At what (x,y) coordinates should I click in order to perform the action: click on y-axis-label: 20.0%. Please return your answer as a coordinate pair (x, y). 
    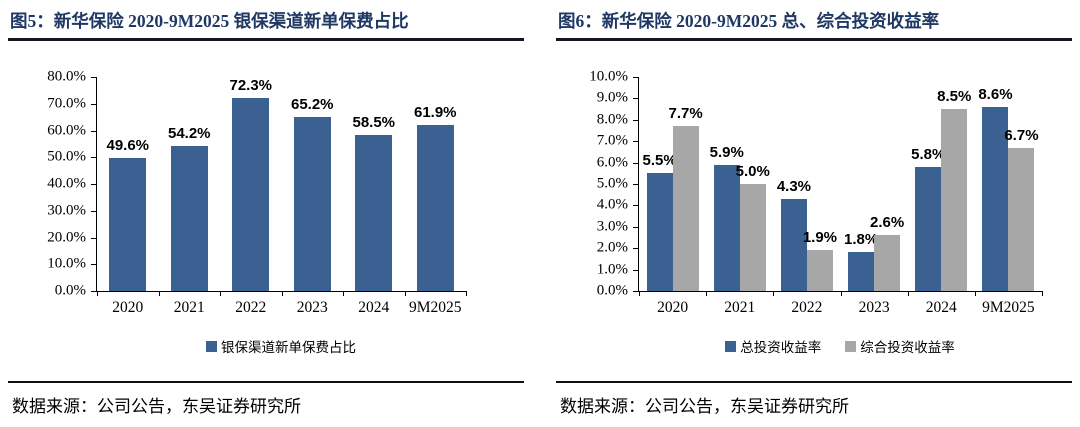
    Looking at the image, I should click on (66, 237).